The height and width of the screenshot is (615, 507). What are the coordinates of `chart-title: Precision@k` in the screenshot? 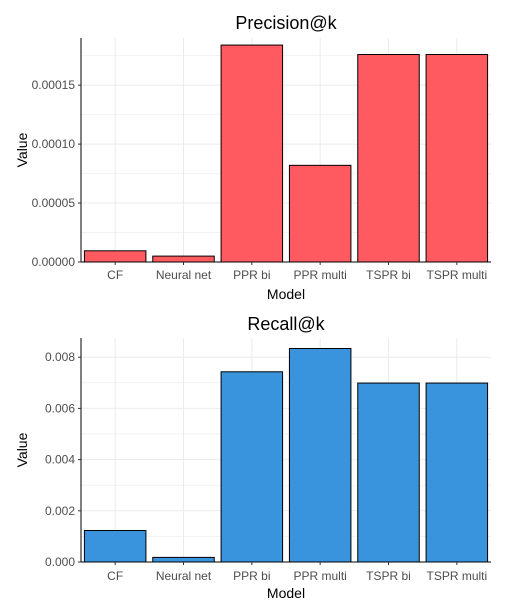 It's located at (286, 23).